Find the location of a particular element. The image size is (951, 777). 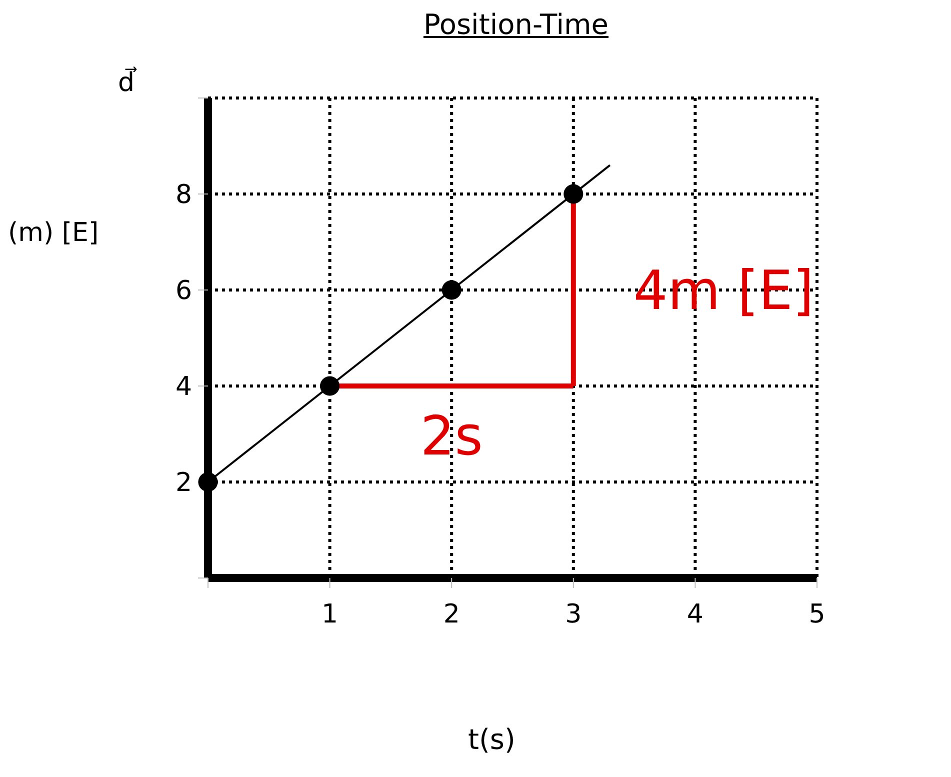

x-tick-label: 1 is located at coordinates (330, 614).